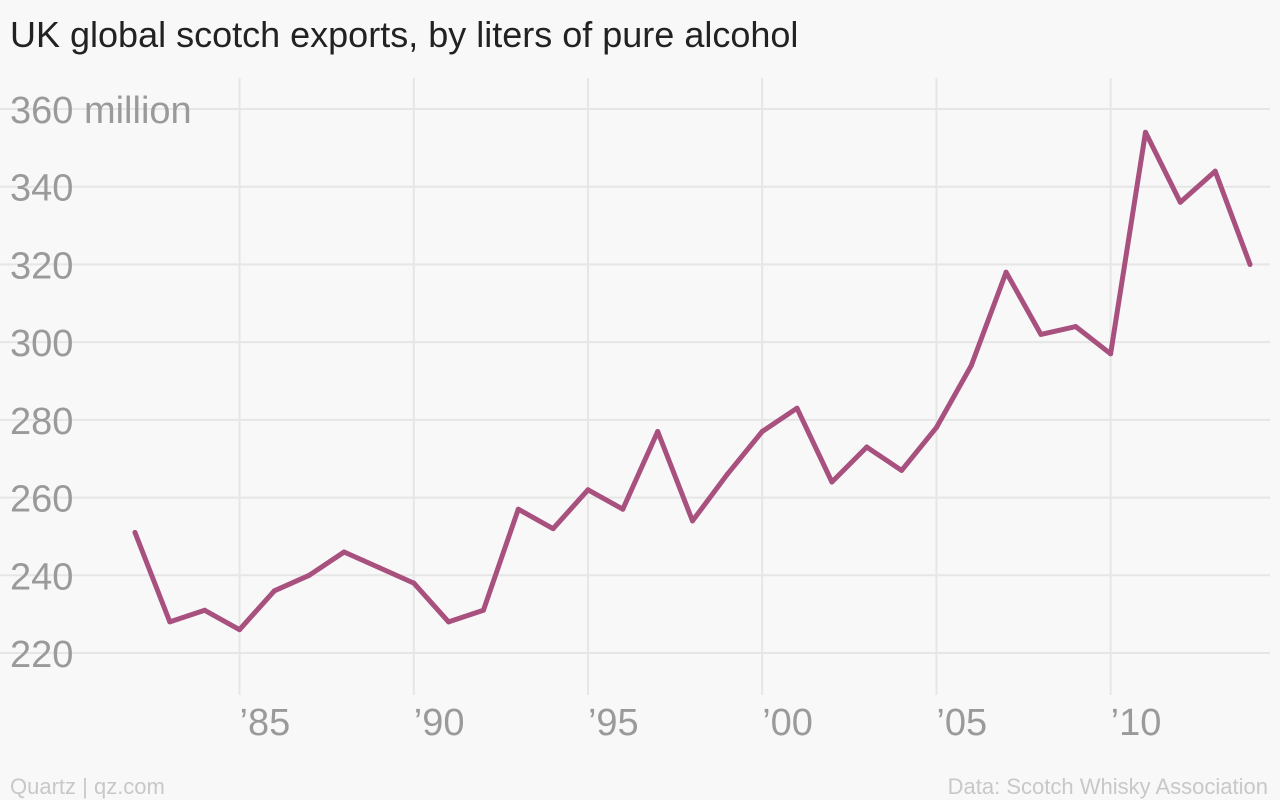 This screenshot has width=1280, height=800. Describe the element at coordinates (613, 723) in the screenshot. I see `x-tick-label: ’95` at that location.